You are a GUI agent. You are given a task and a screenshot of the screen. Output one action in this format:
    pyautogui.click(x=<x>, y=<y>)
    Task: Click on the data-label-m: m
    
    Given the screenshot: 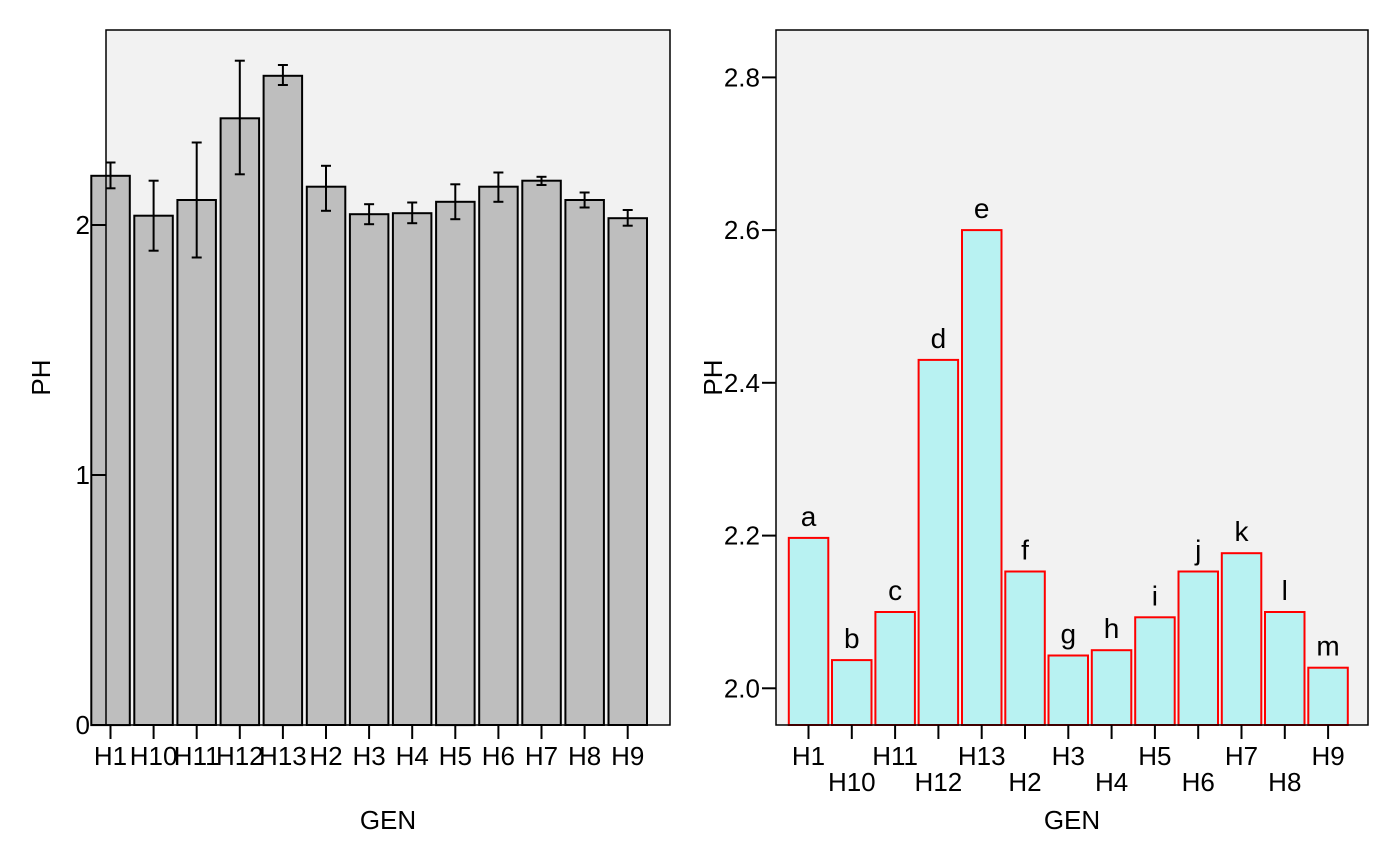 What is the action you would take?
    pyautogui.click(x=1327, y=646)
    